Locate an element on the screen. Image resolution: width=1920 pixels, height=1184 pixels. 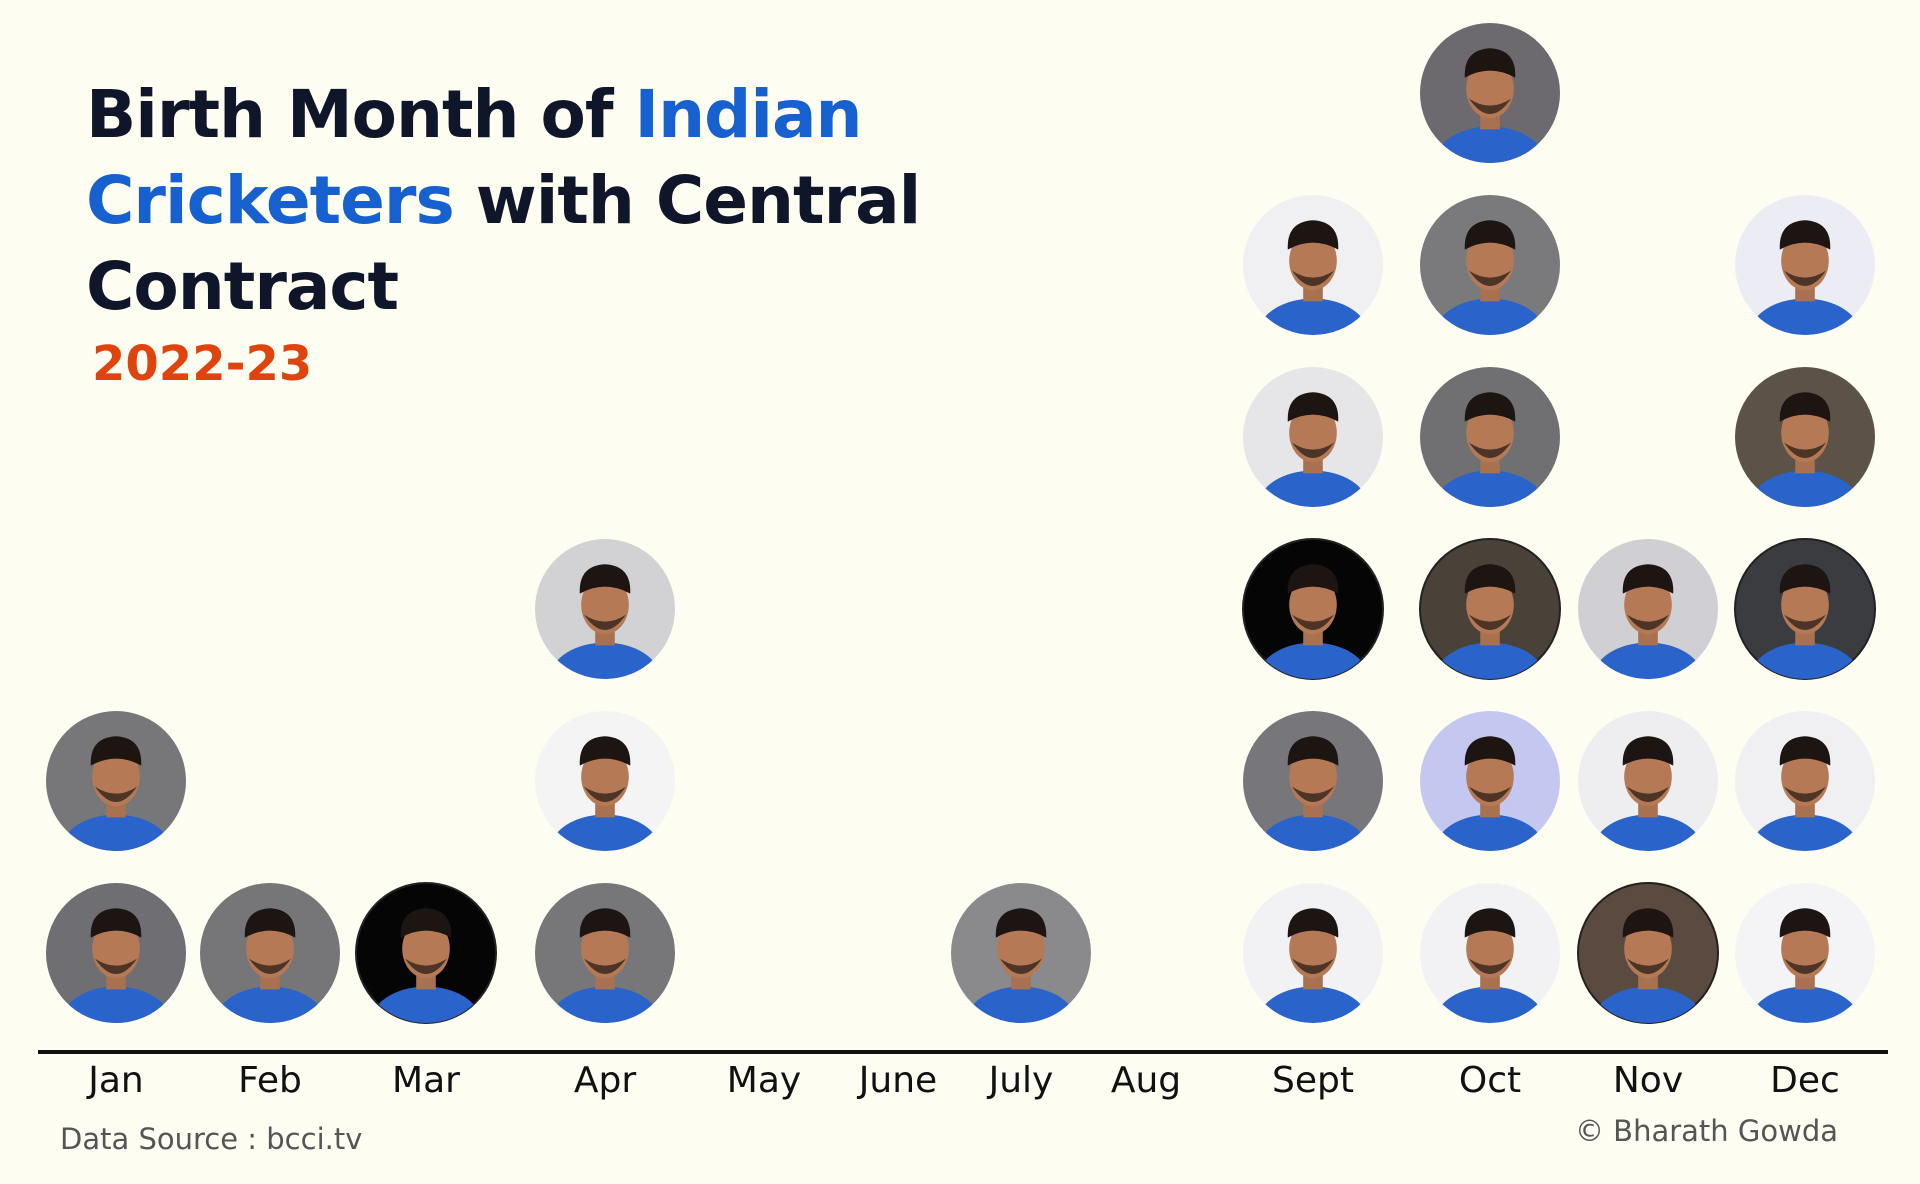
x-tick-label: Dec is located at coordinates (1805, 1080).